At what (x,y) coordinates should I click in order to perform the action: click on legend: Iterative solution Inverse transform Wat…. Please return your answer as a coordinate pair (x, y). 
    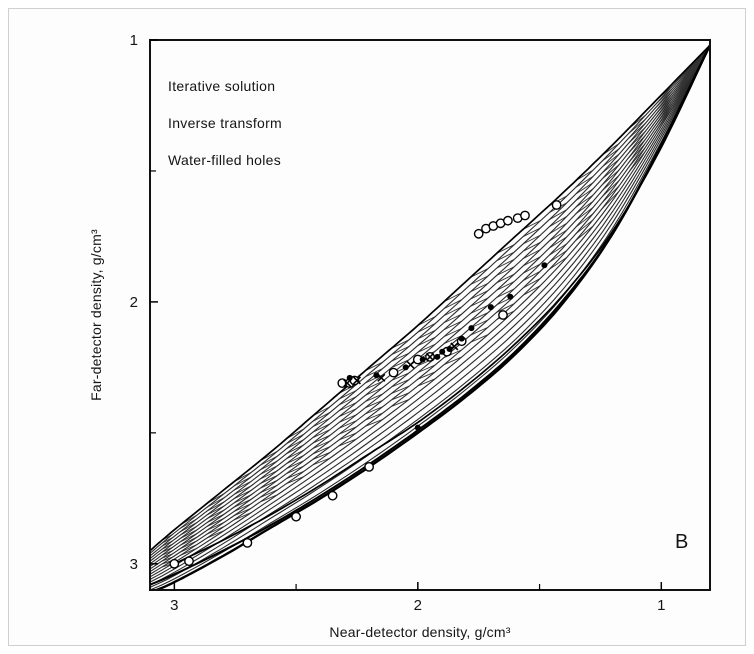
    Looking at the image, I should click on (225, 123).